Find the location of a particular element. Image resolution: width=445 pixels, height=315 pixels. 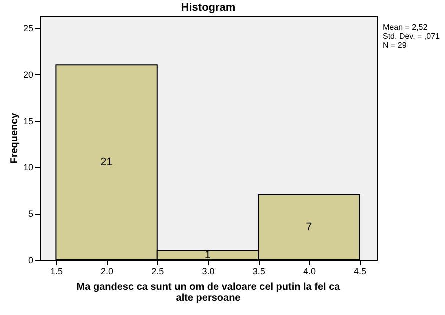

x-tick-label: 3.0 is located at coordinates (208, 271).